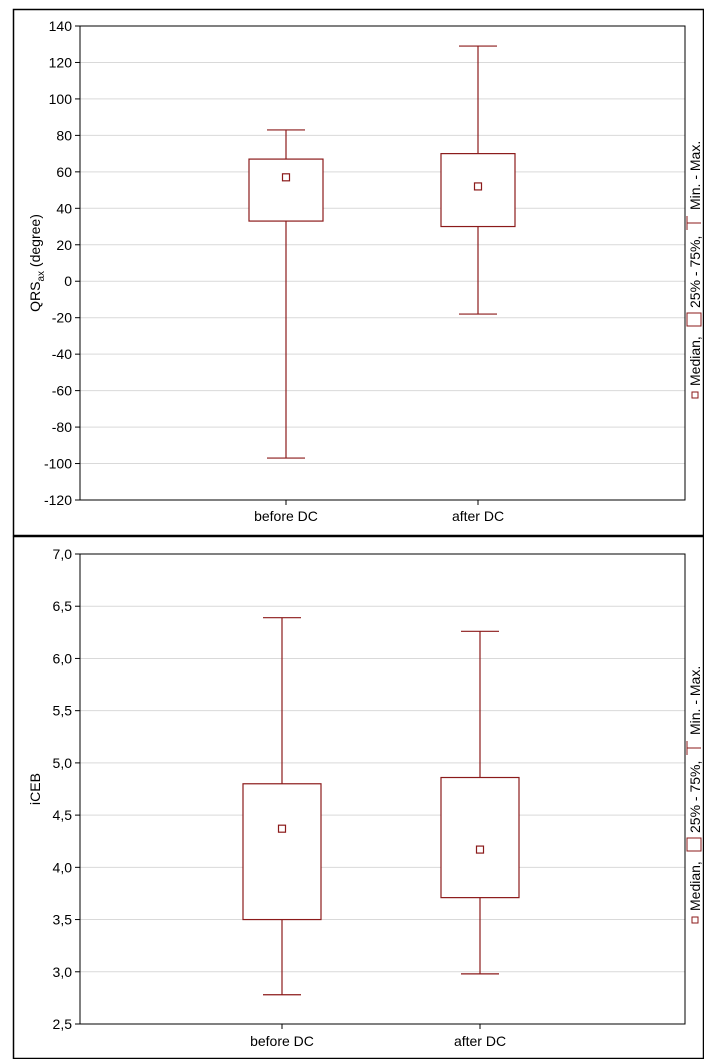 This screenshot has height=1059, width=704. I want to click on y-tick-label: 2,5, so click(63, 1024).